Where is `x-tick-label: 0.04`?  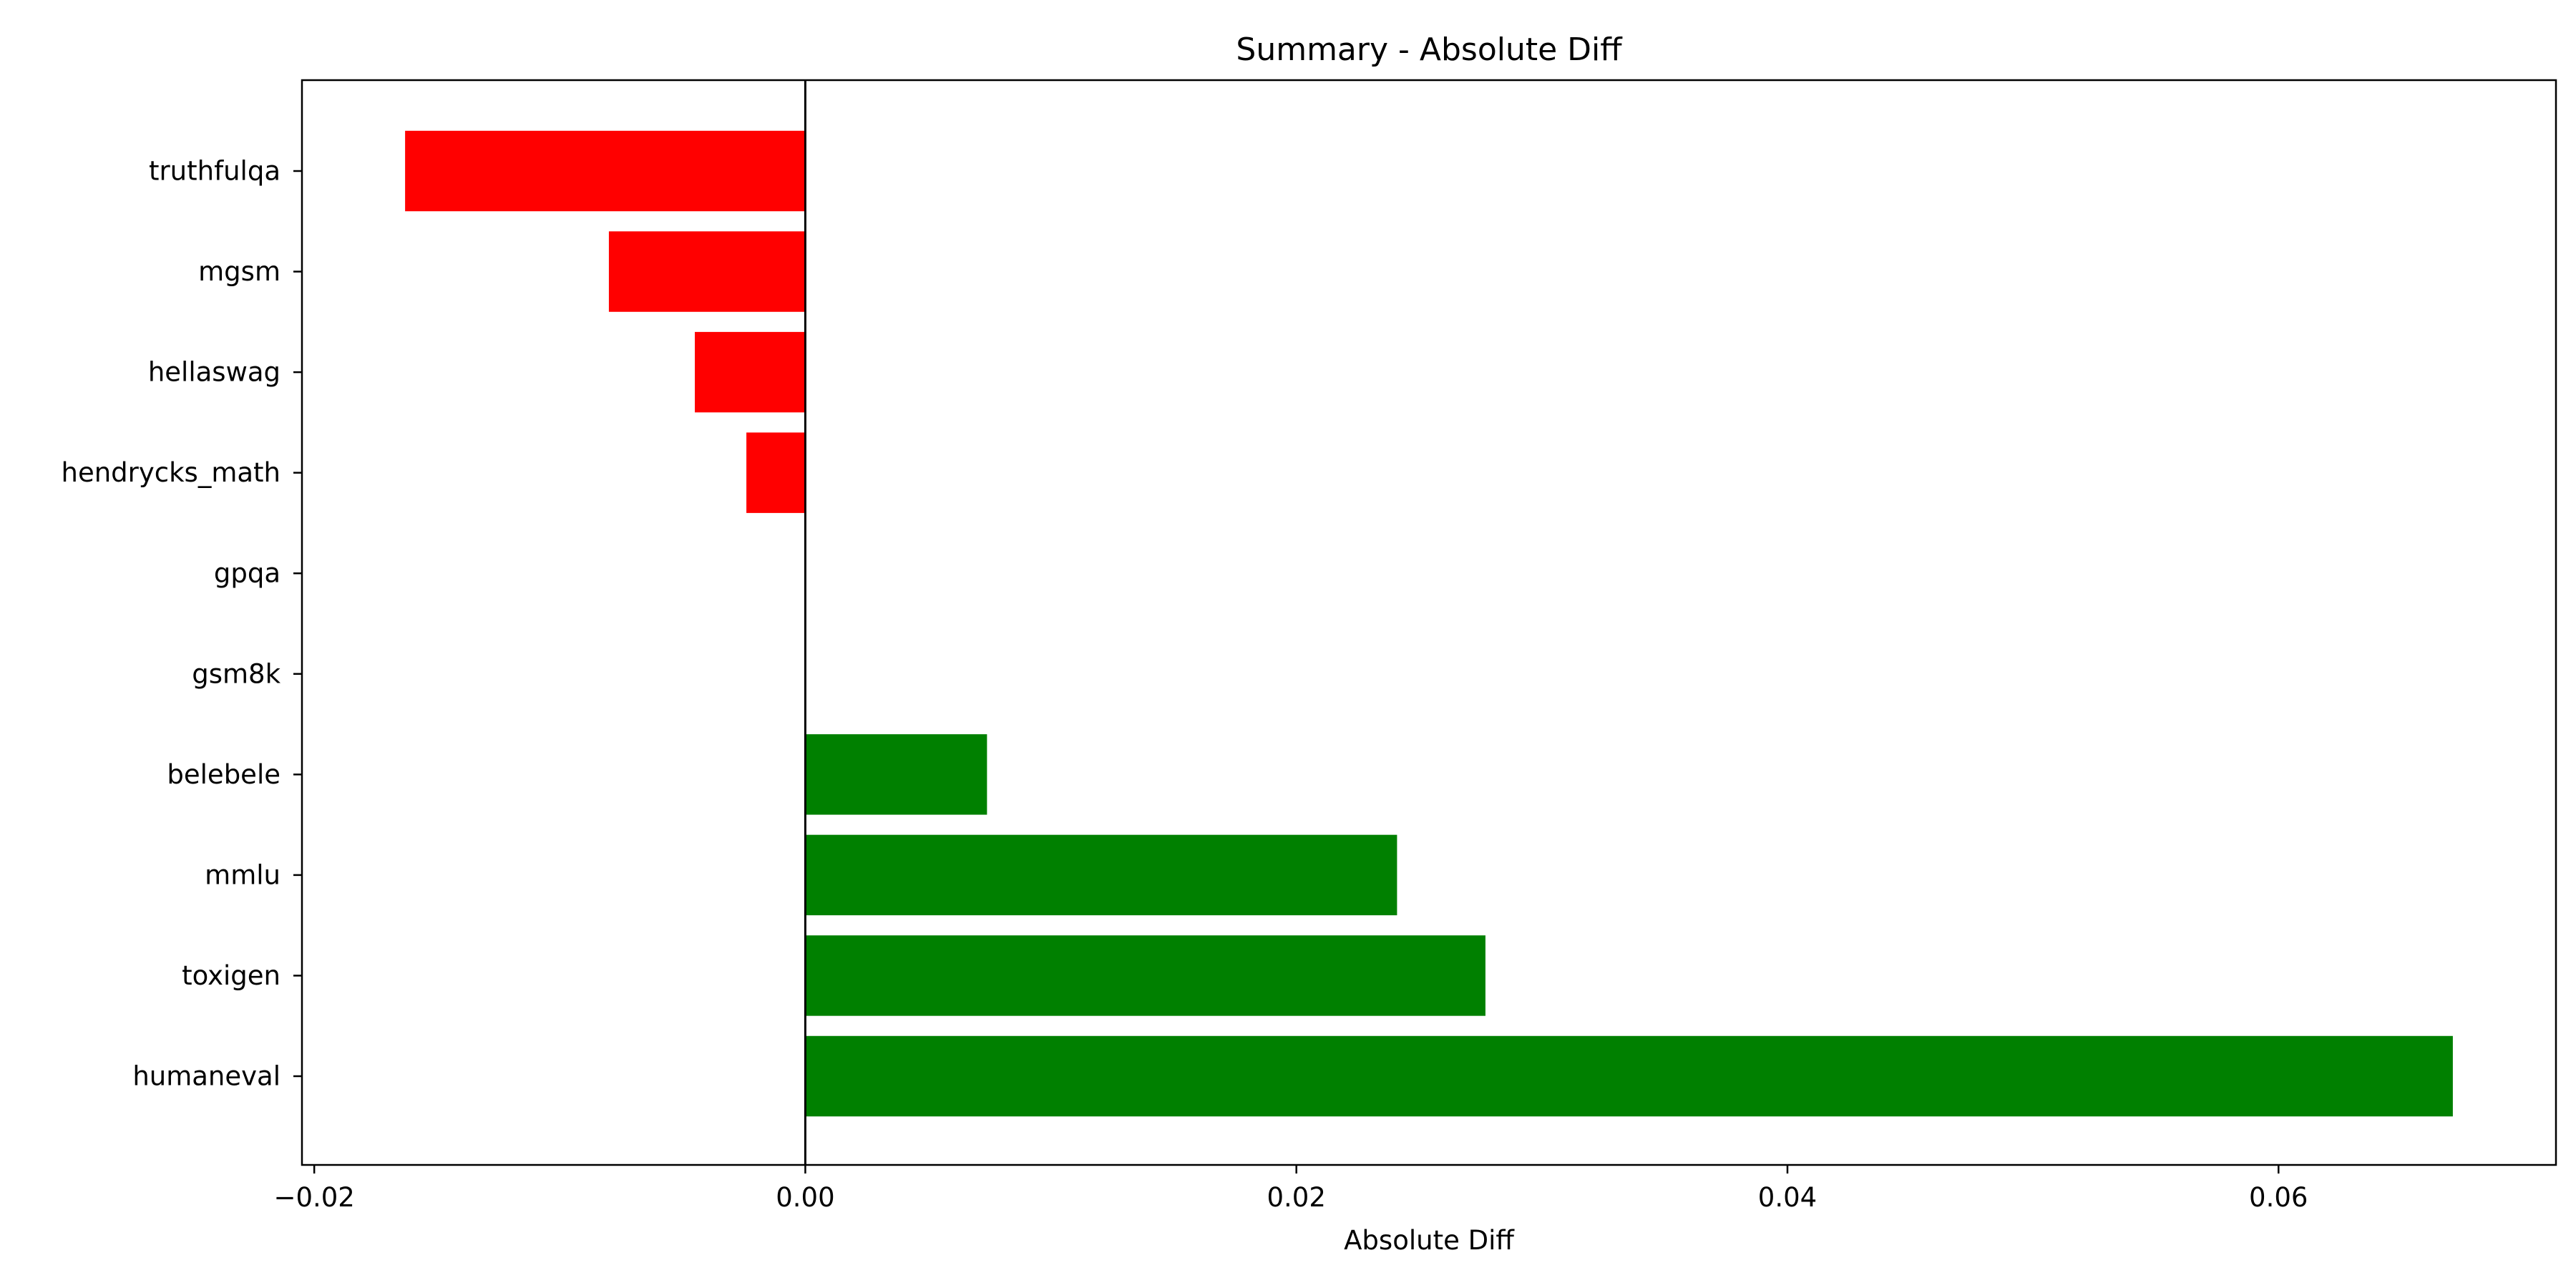 x-tick-label: 0.04 is located at coordinates (1787, 1197).